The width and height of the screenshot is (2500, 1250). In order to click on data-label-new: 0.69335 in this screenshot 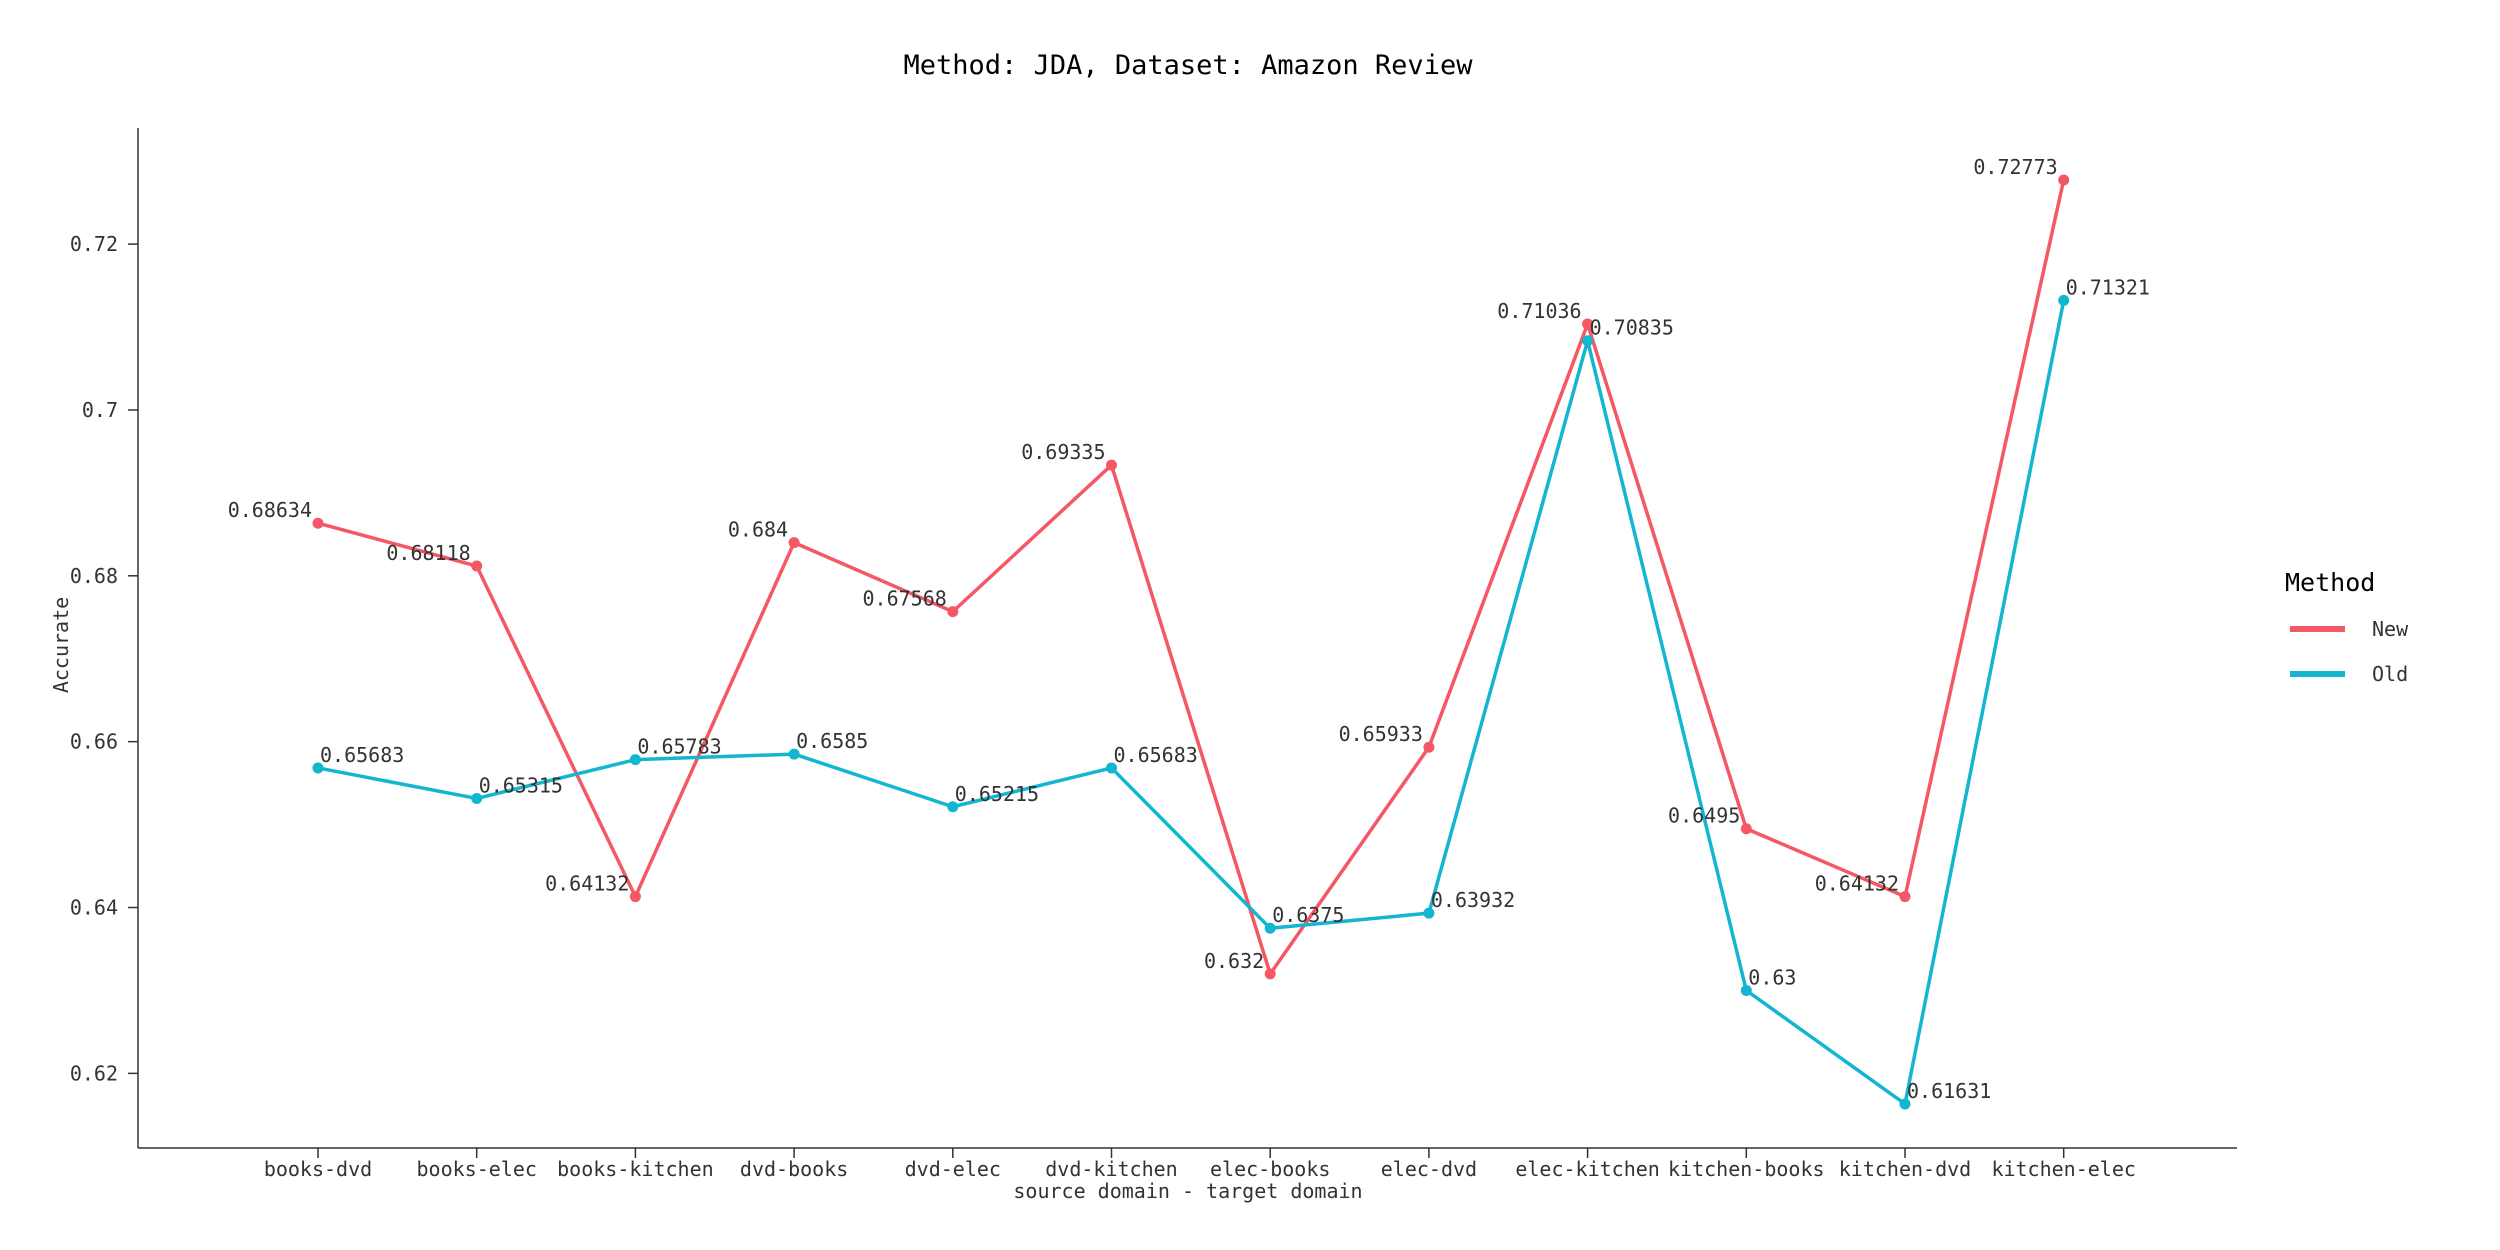, I will do `click(1063, 452)`.